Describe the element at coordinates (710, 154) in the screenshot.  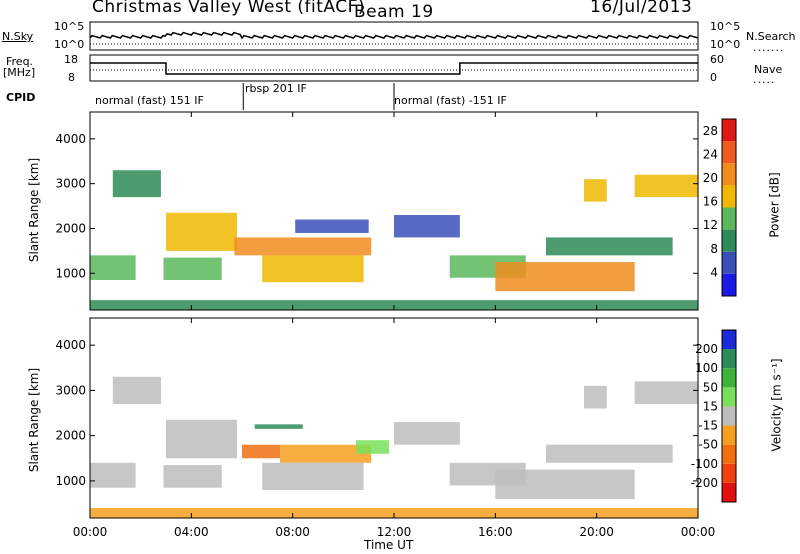
I see `colorbar-tick-label: 24` at that location.